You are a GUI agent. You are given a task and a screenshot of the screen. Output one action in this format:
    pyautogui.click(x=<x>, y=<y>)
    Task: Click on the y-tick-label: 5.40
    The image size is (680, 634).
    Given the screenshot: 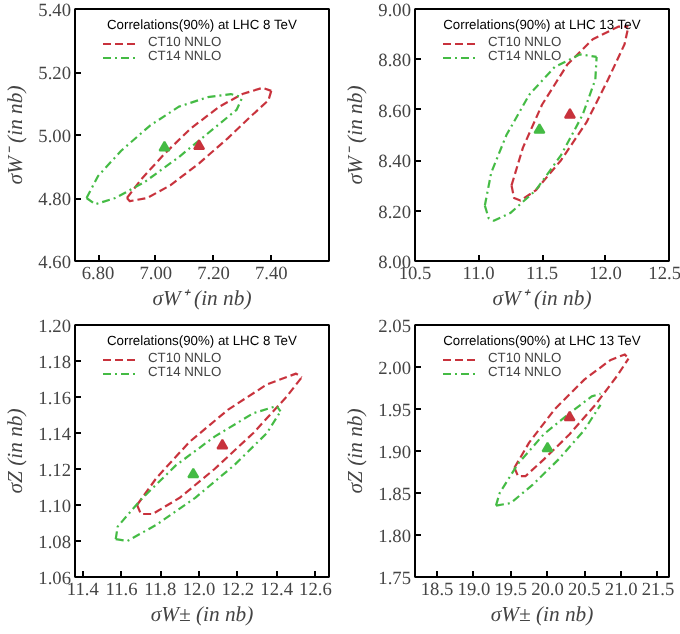 What is the action you would take?
    pyautogui.click(x=55, y=12)
    